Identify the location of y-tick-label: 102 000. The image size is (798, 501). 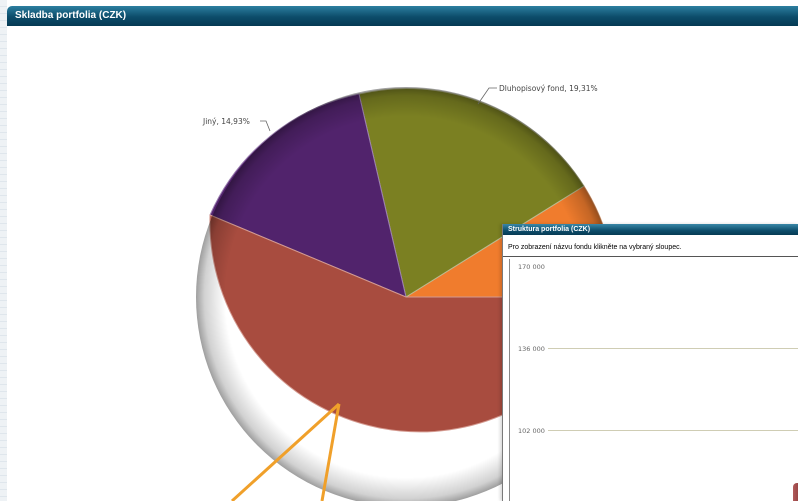
(531, 431).